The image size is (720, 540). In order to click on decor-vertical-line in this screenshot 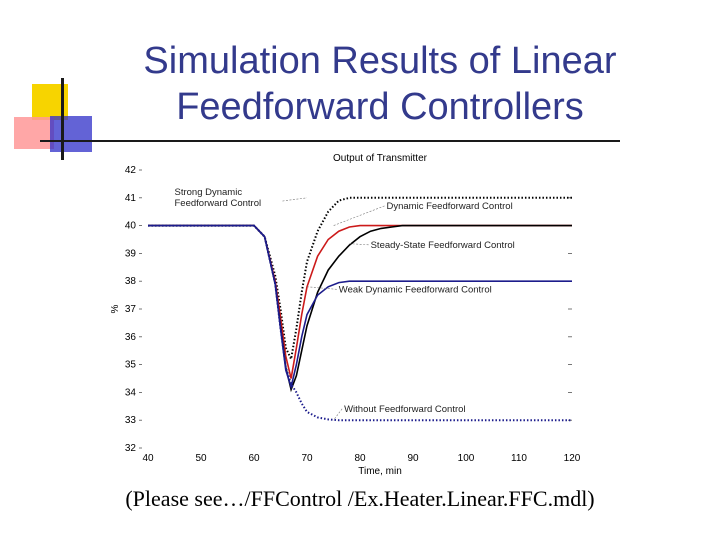, I will do `click(62, 119)`.